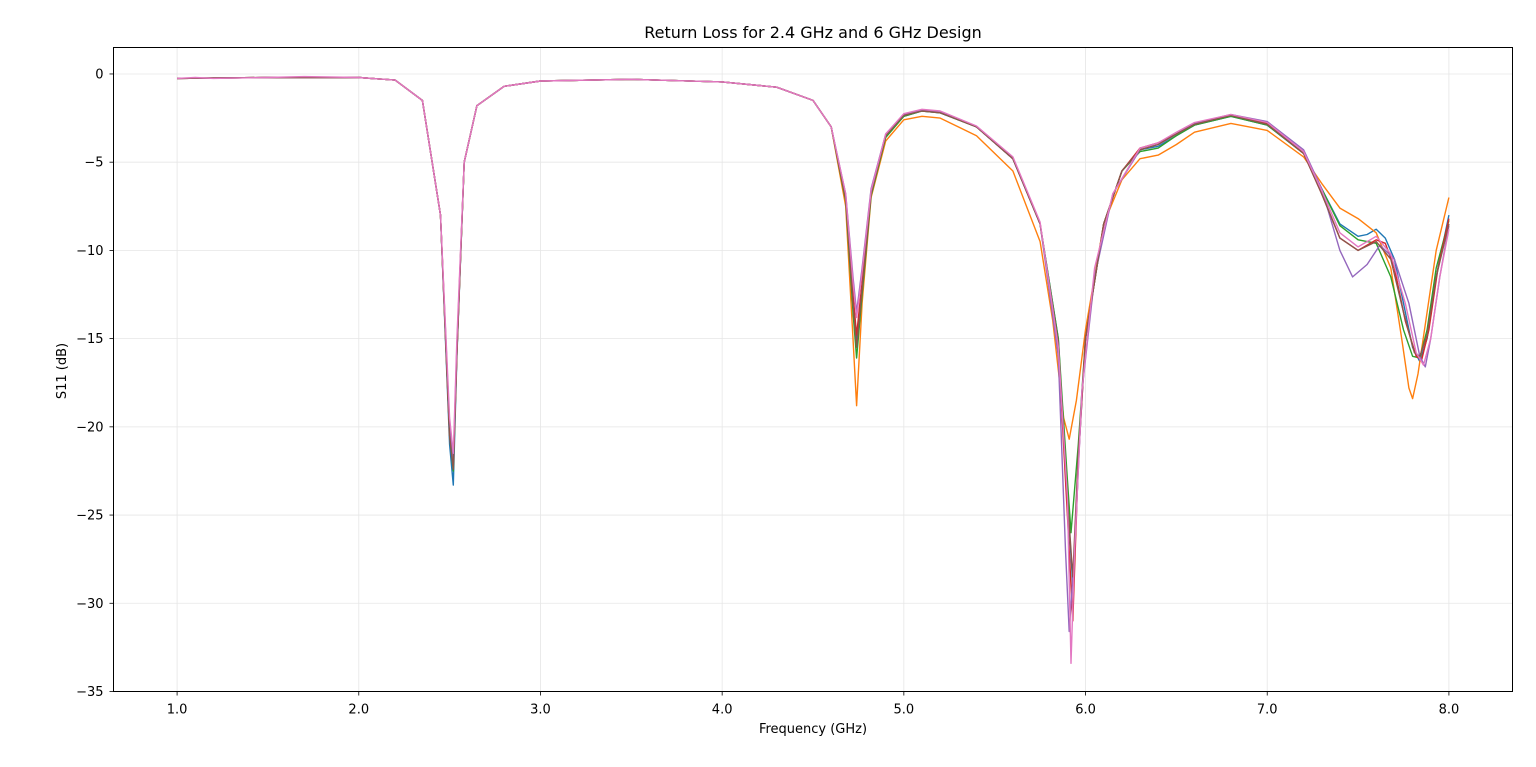 This screenshot has height=767, width=1536. Describe the element at coordinates (1449, 710) in the screenshot. I see `x-tick-label: 8.0` at that location.